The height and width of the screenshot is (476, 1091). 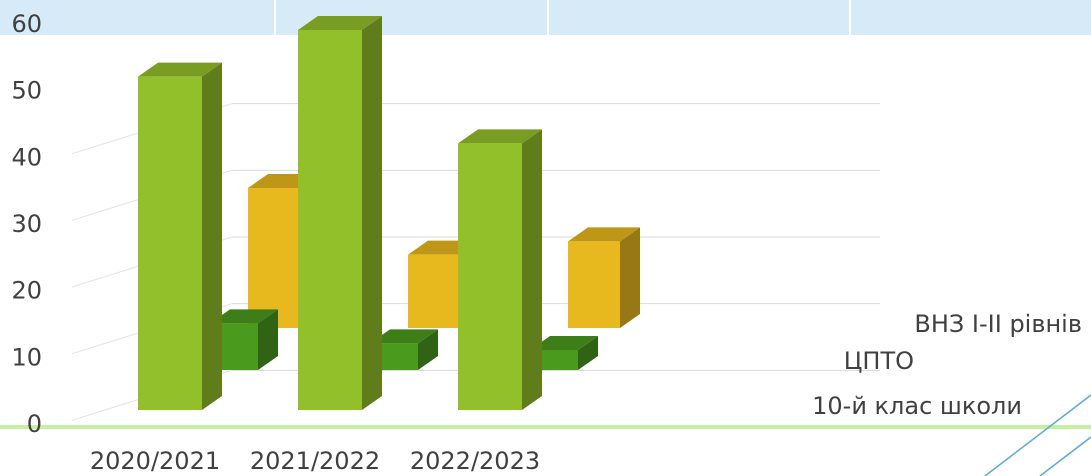 What do you see at coordinates (26, 224) in the screenshot?
I see `y-tick-label: 30` at bounding box center [26, 224].